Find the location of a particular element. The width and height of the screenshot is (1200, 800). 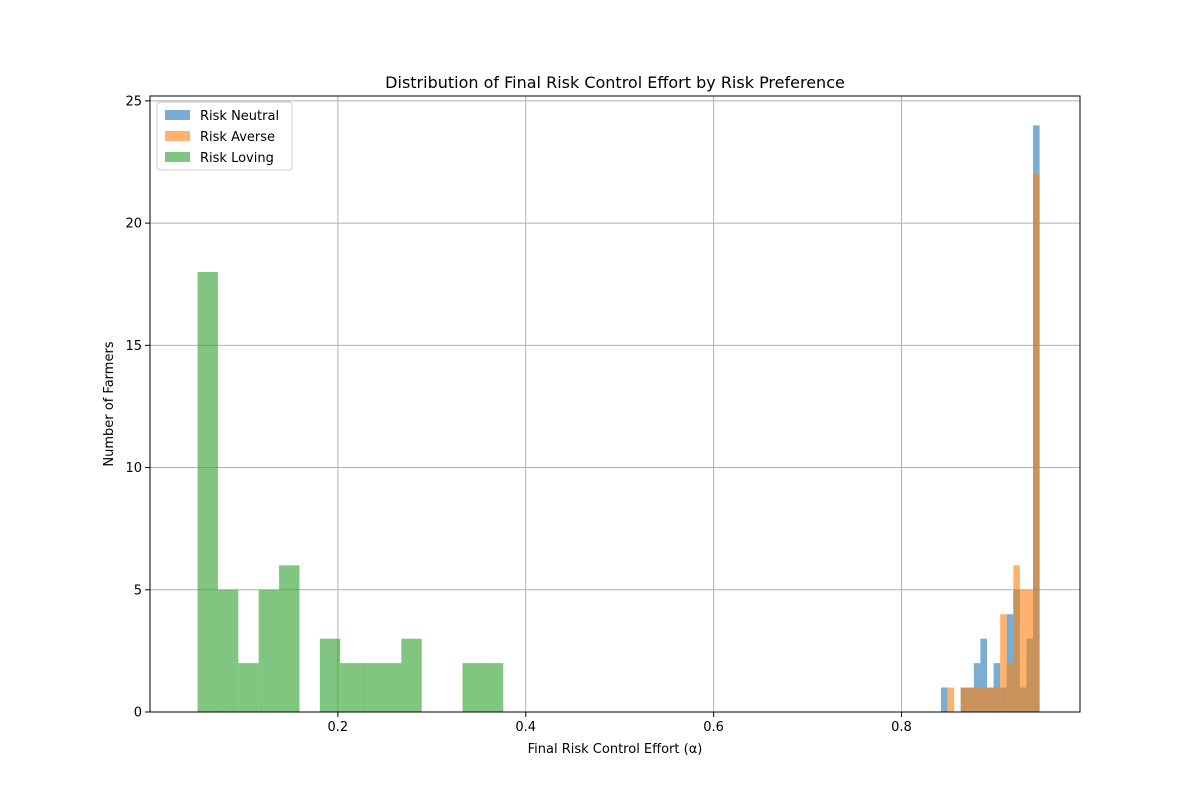

x-tick-label: 0.4 is located at coordinates (525, 727).